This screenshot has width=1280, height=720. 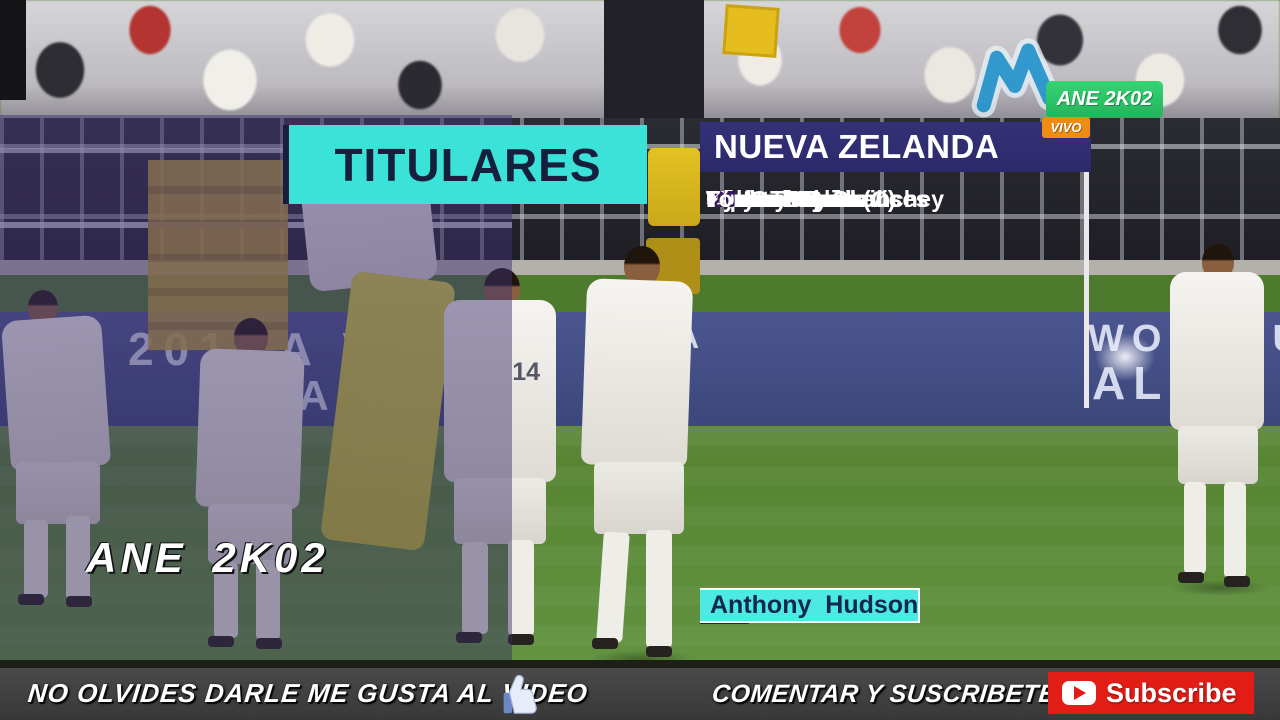 I want to click on player-number: 1, so click(x=725, y=199).